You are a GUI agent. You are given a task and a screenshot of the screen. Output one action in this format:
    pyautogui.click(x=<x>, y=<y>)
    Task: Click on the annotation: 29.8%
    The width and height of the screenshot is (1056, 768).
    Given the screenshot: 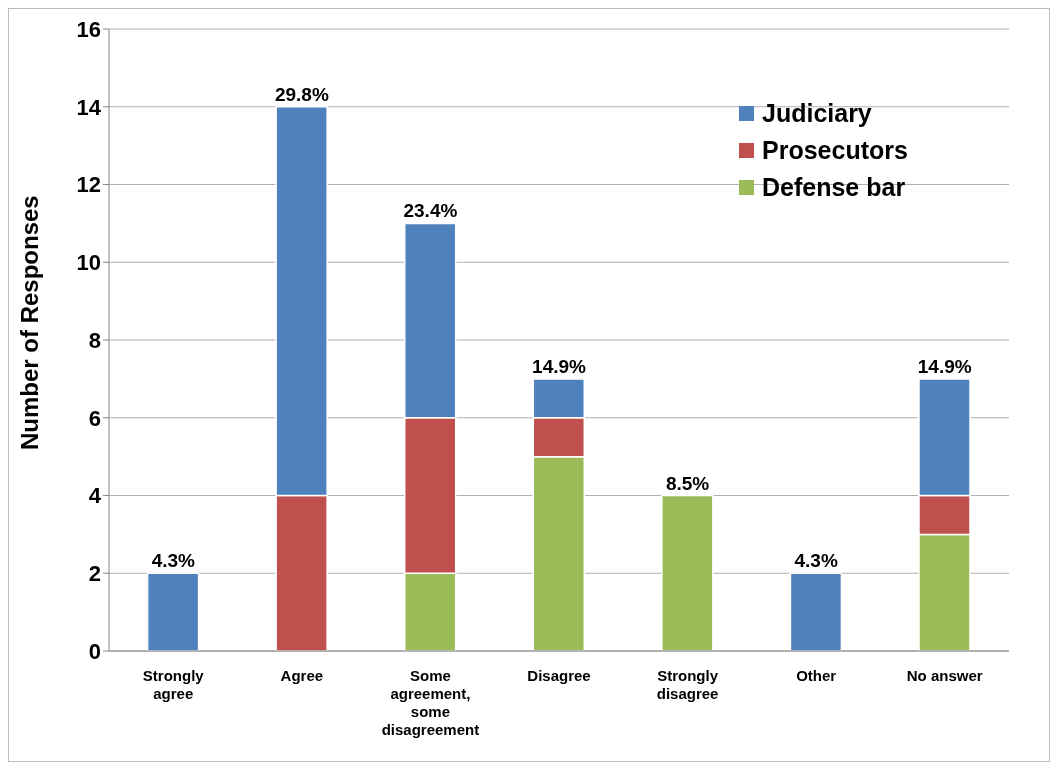 What is the action you would take?
    pyautogui.click(x=301, y=94)
    